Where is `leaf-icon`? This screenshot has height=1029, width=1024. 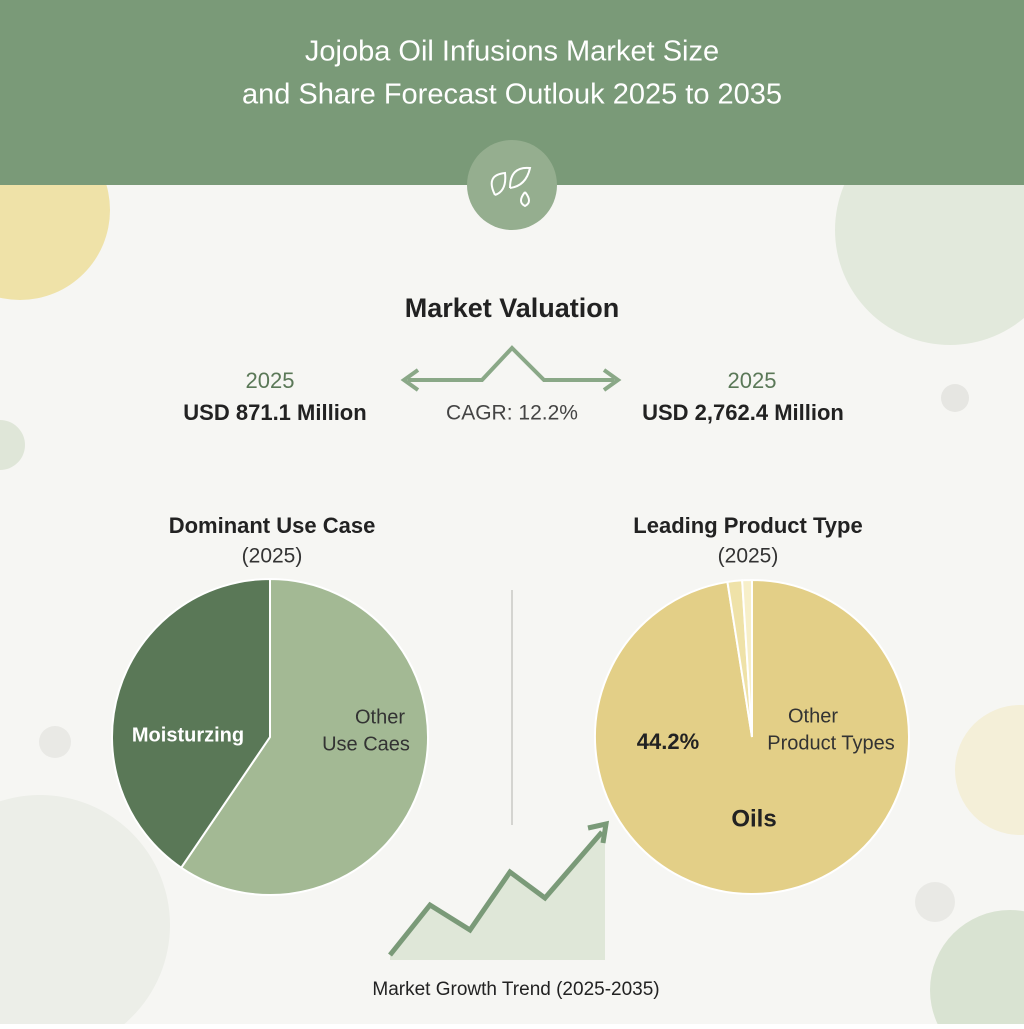 leaf-icon is located at coordinates (511, 187).